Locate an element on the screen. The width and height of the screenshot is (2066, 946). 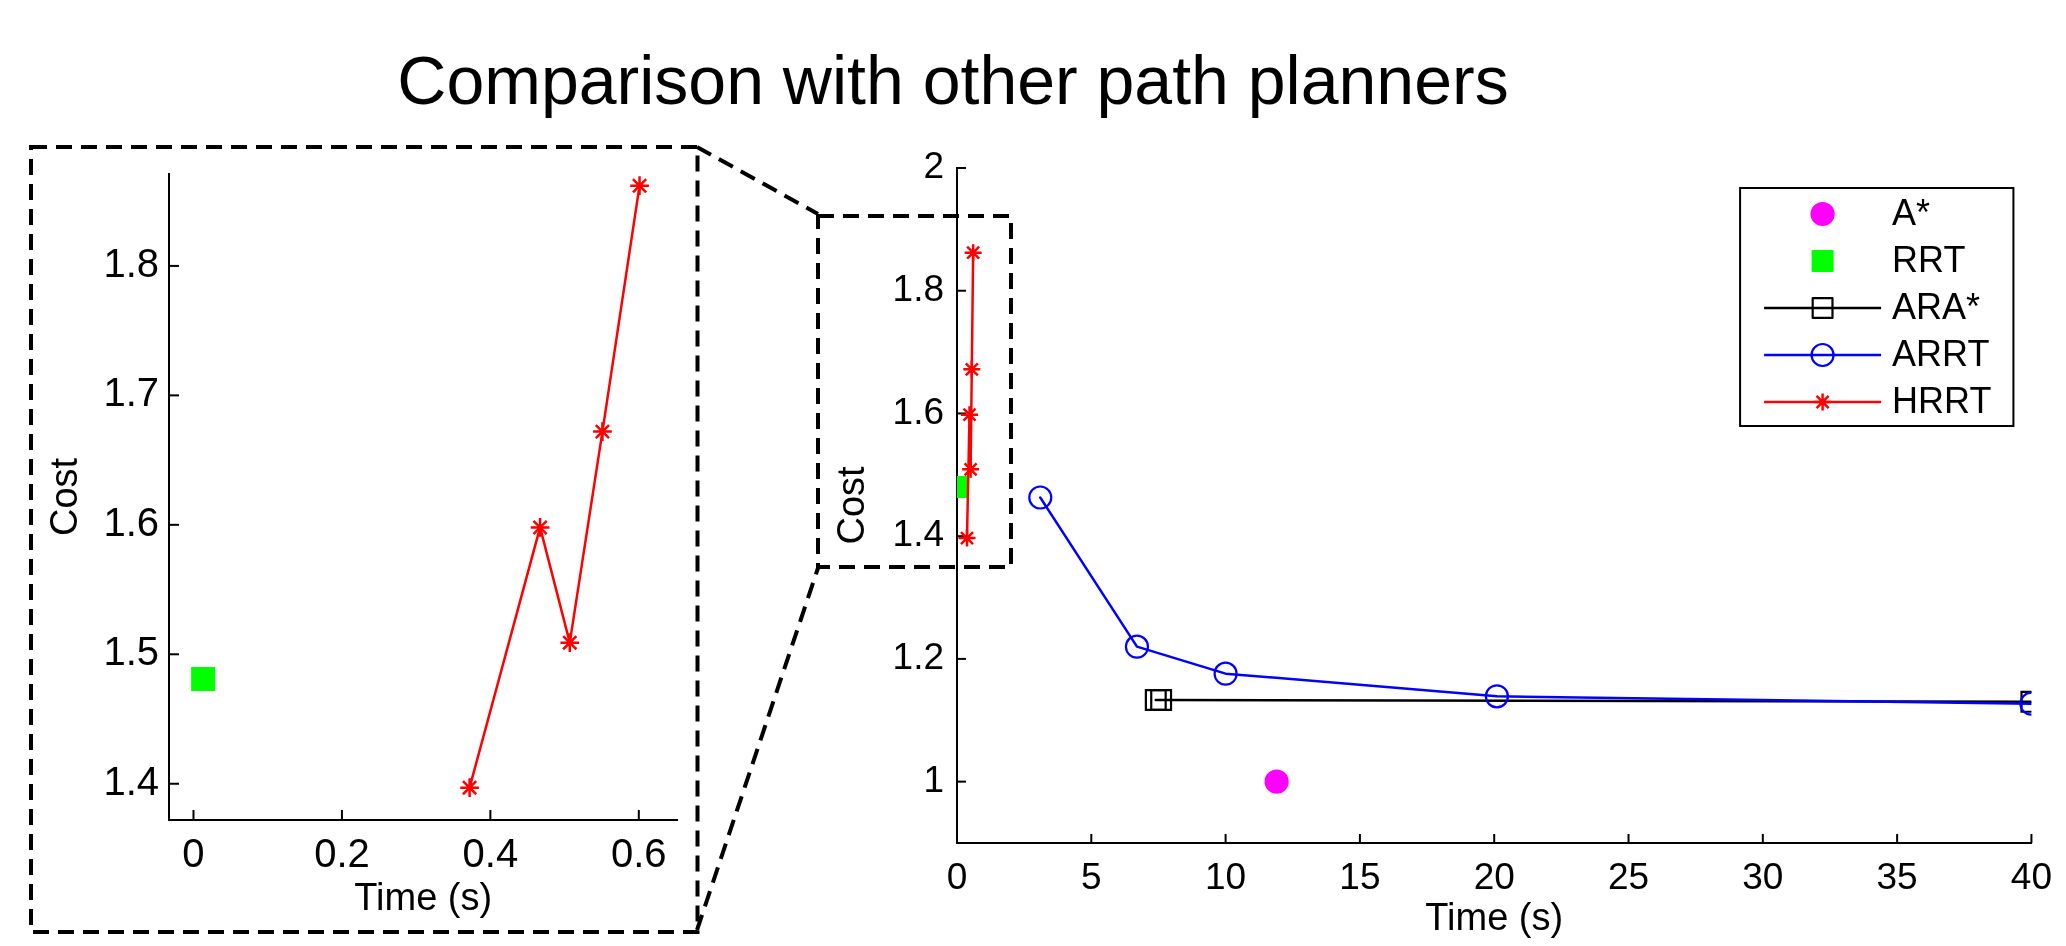
legend-label: RRT is located at coordinates (1929, 259).